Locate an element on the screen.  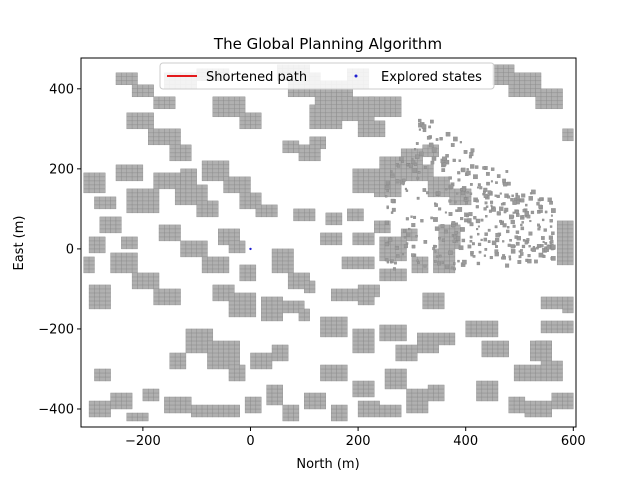
y-tick-label: 0 is located at coordinates (70, 249).